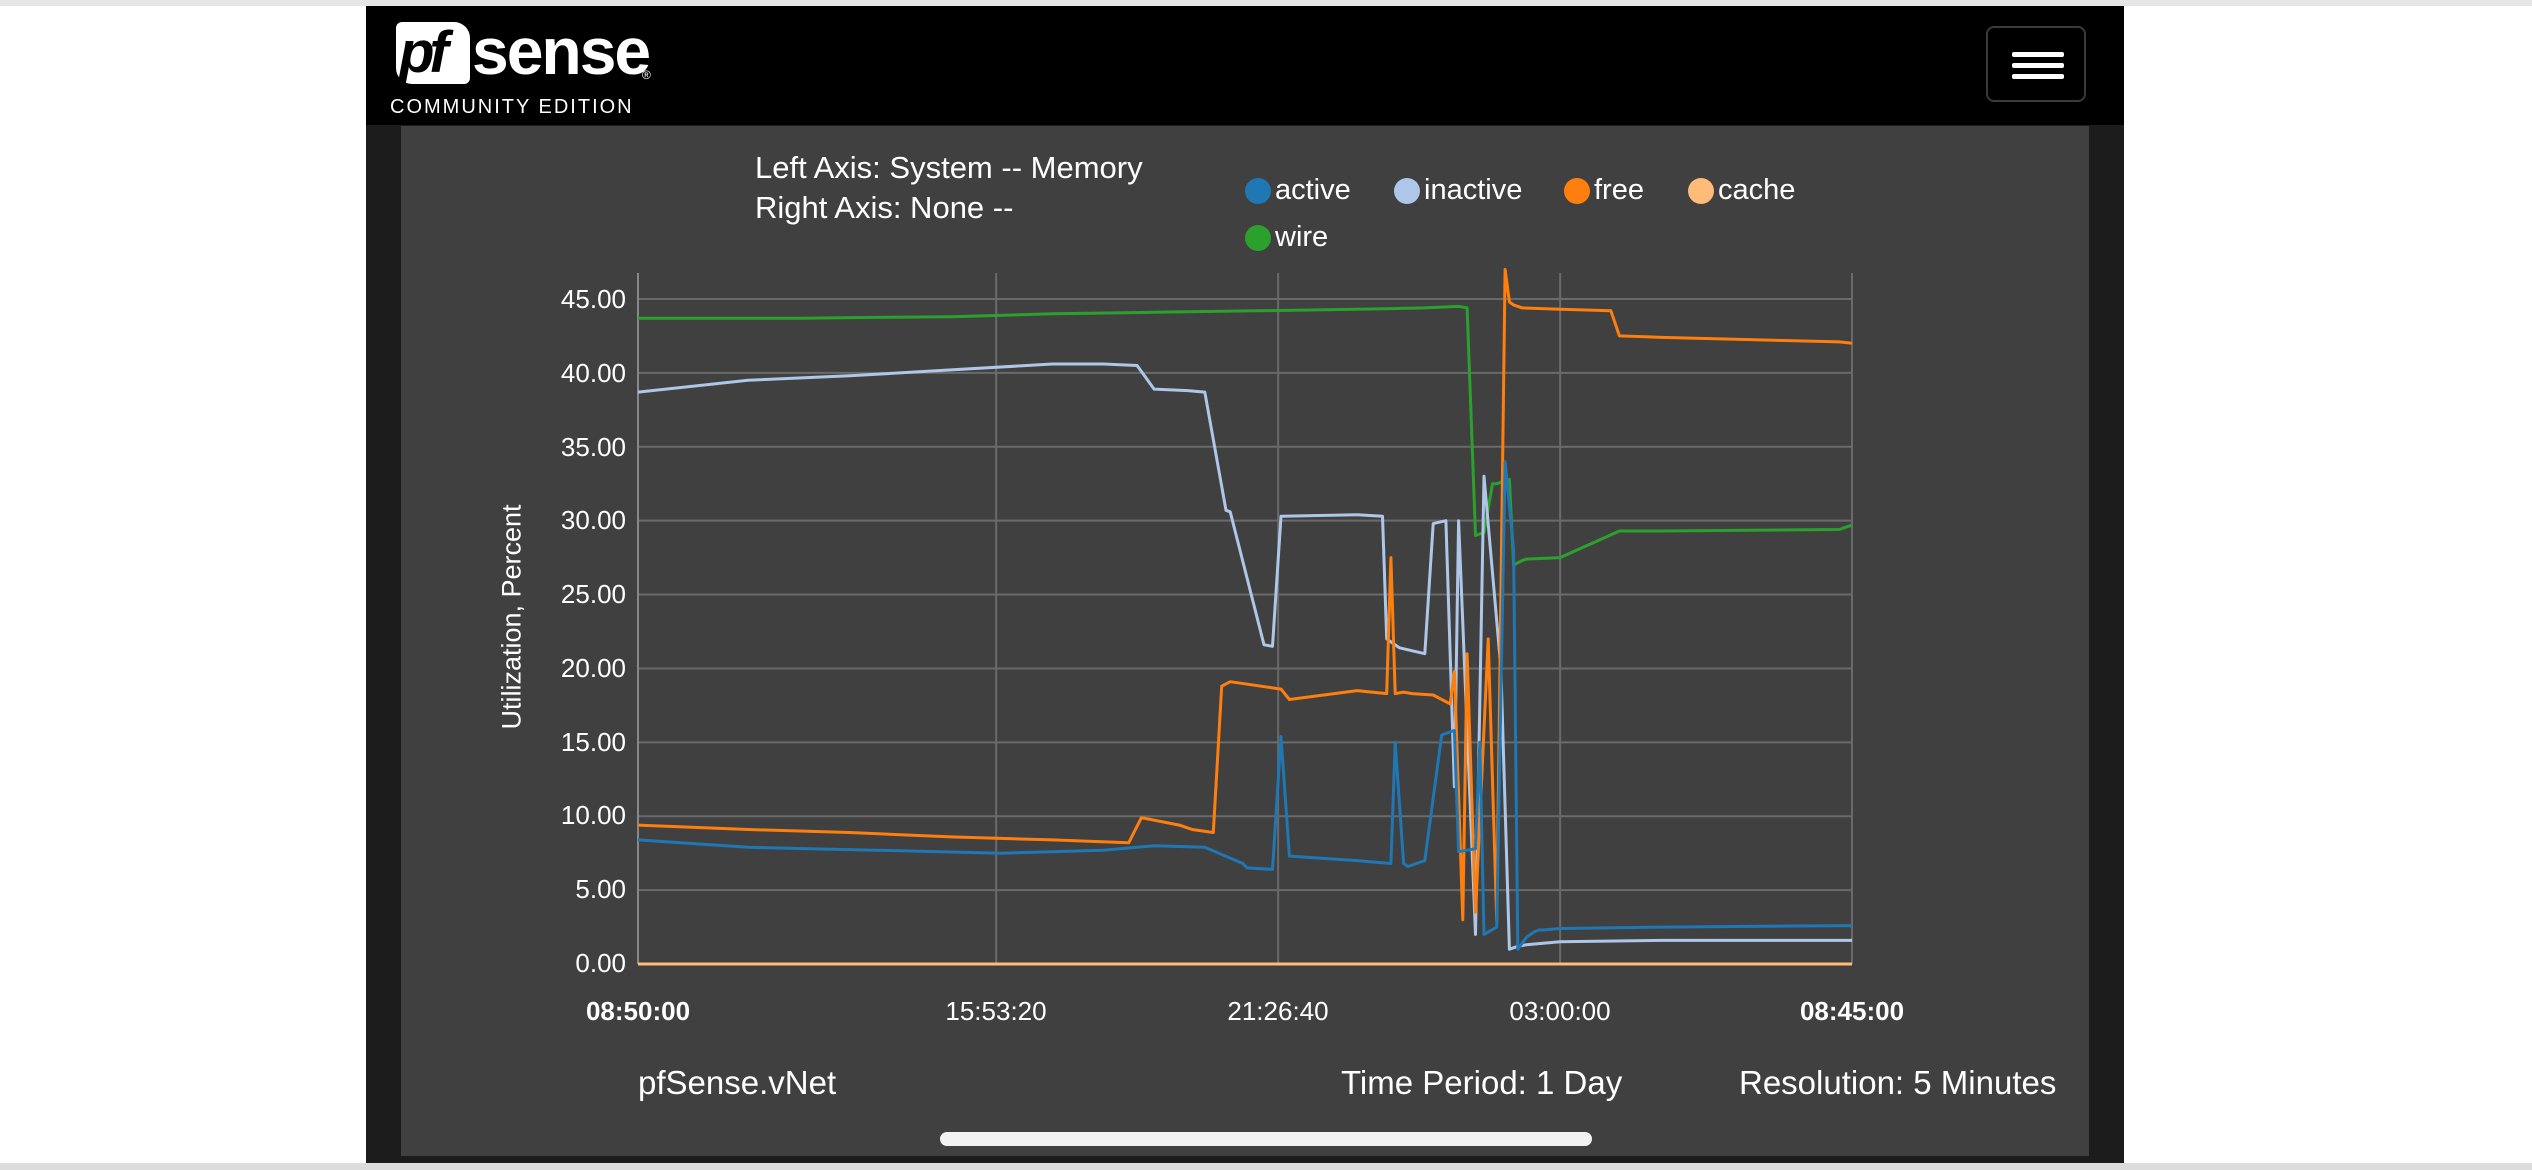 The width and height of the screenshot is (2532, 1170). What do you see at coordinates (949, 167) in the screenshot?
I see `graph-title-left-axis: Left Axis: System -- Memory` at bounding box center [949, 167].